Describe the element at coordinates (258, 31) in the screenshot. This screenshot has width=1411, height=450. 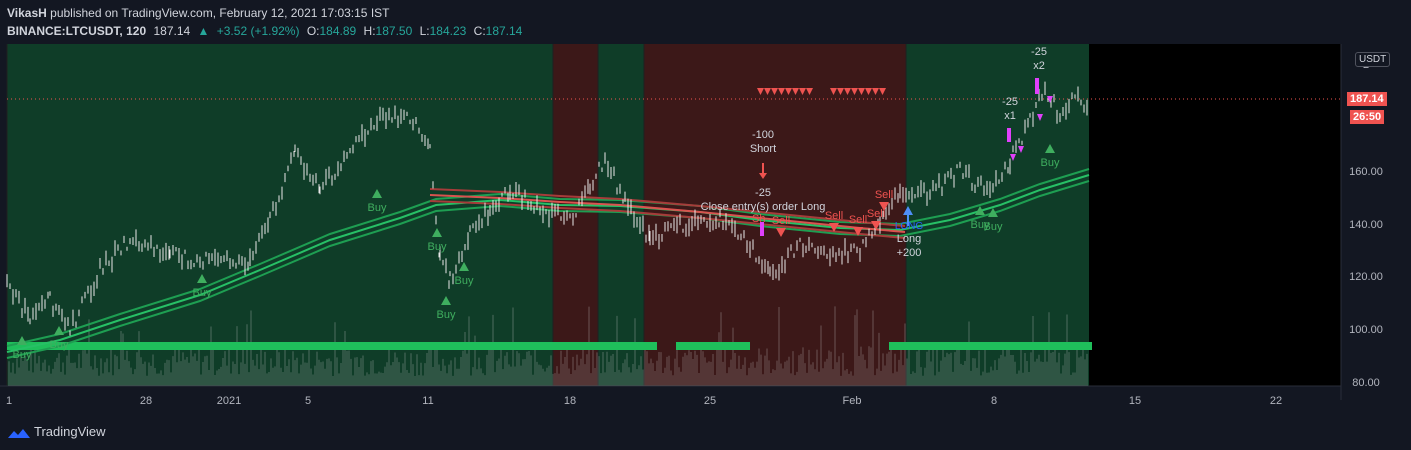
I see `price-change: +3.52 (+1.92%)` at that location.